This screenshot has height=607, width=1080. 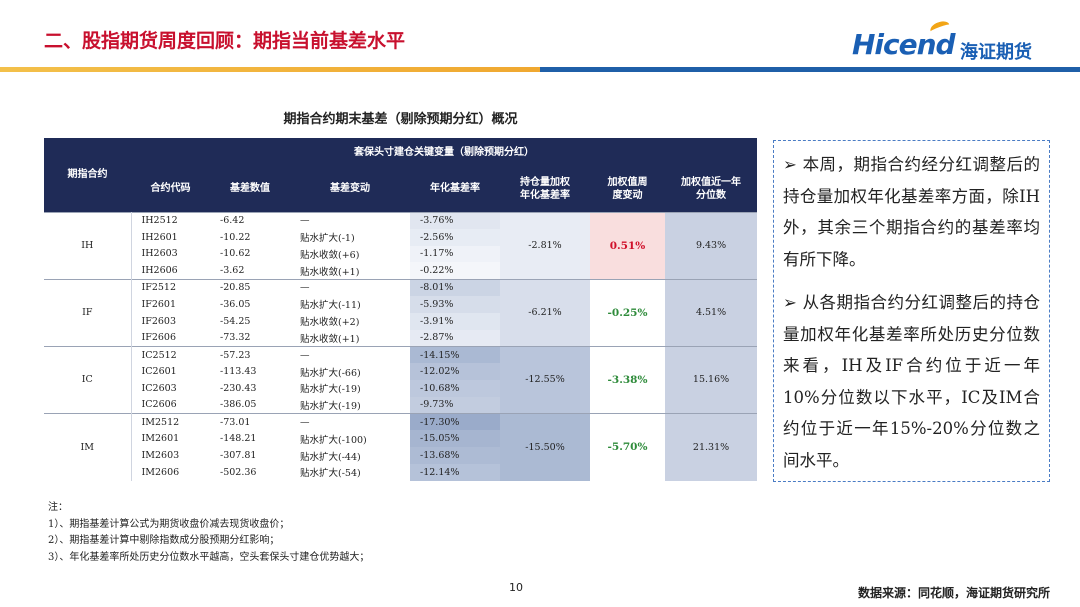 I want to click on weighted-rate: -6.21%, so click(x=545, y=312).